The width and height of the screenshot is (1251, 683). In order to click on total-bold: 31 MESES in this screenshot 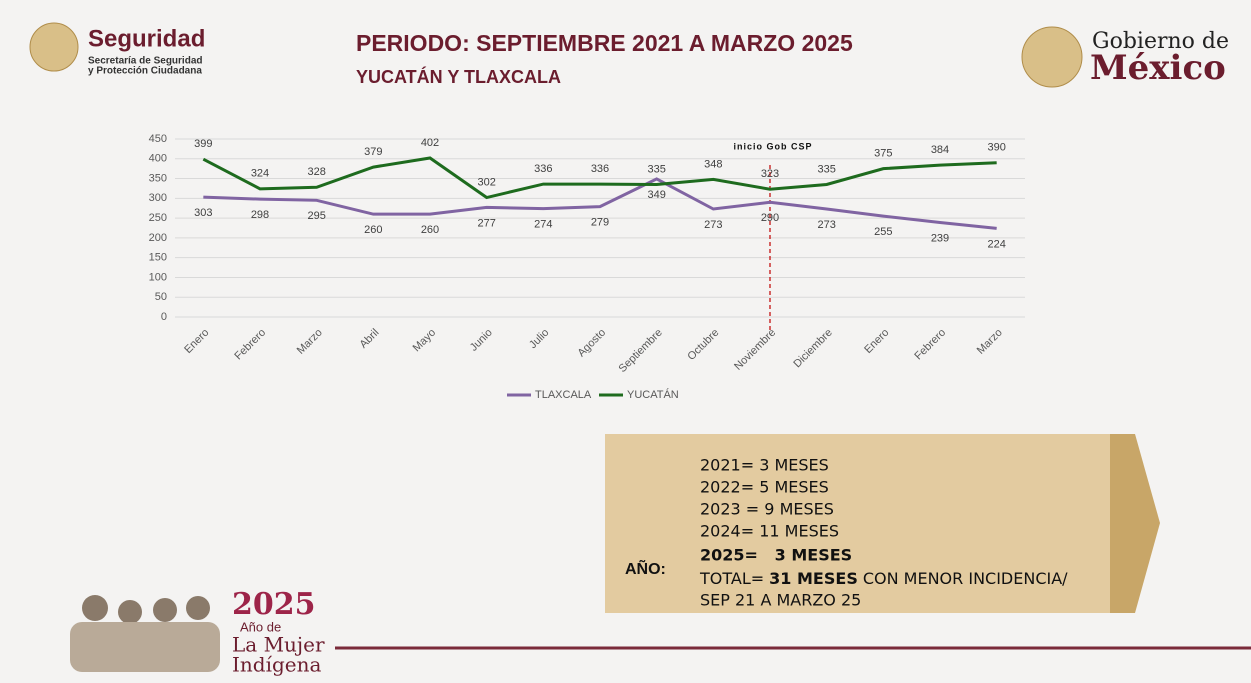, I will do `click(813, 578)`.